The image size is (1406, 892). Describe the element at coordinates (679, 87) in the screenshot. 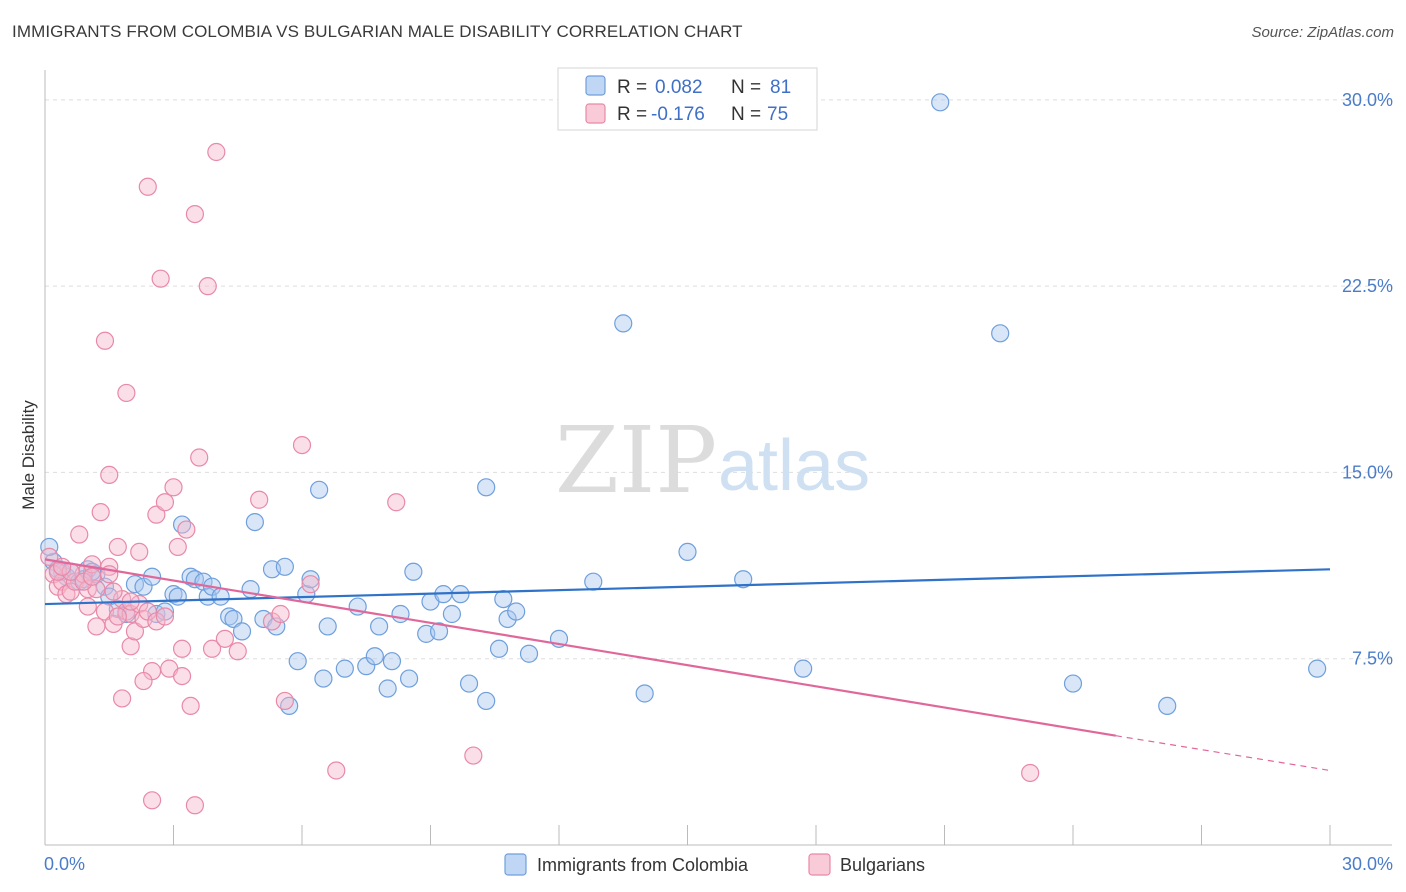

I see `legend-r-value-1: 0.082` at that location.